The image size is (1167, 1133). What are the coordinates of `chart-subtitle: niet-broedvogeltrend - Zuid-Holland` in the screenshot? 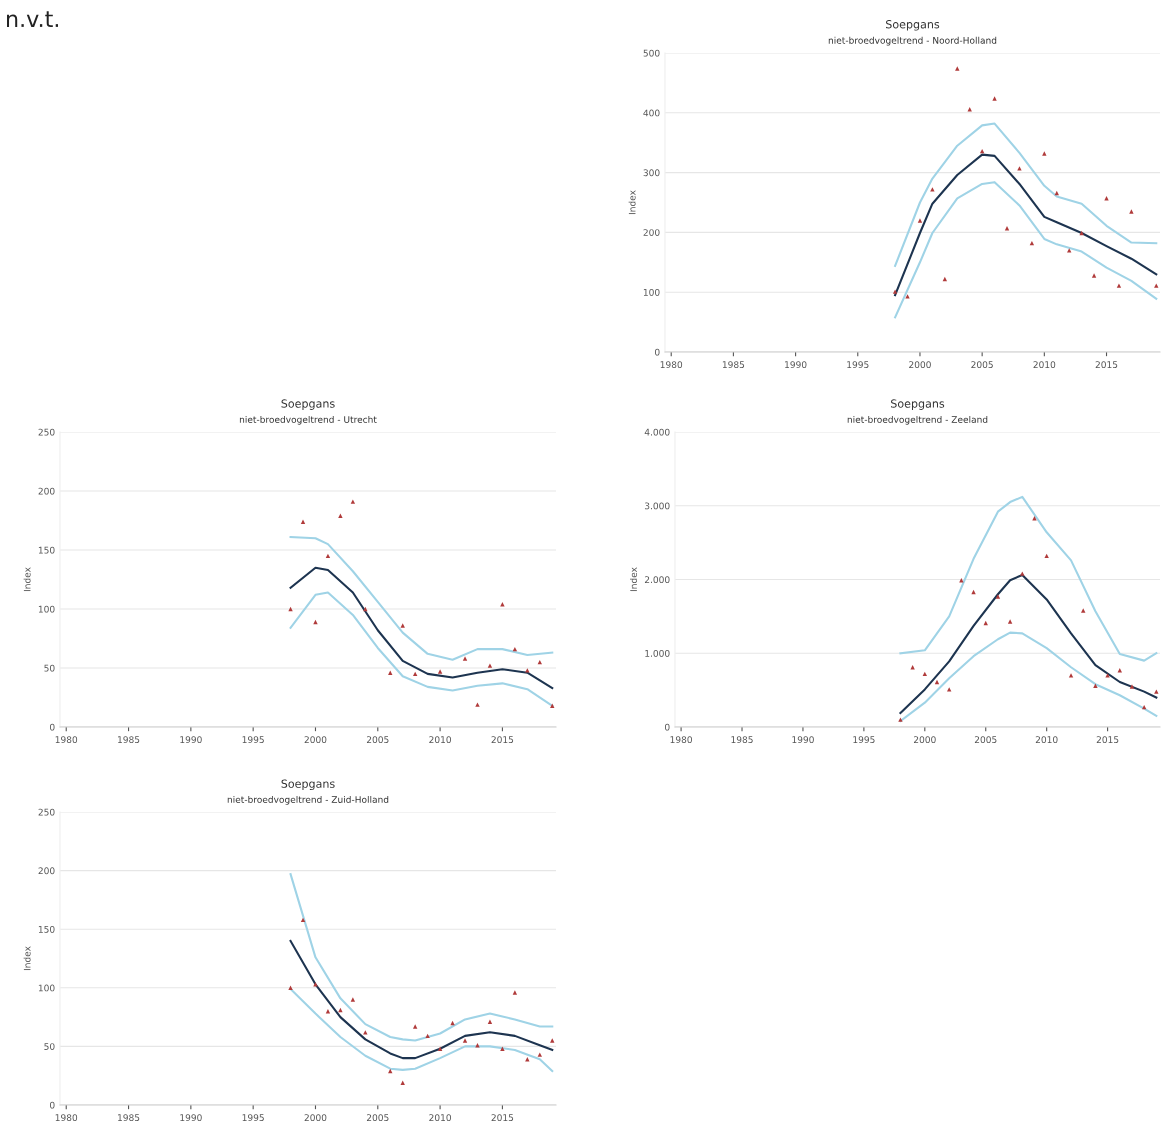 It's located at (308, 800).